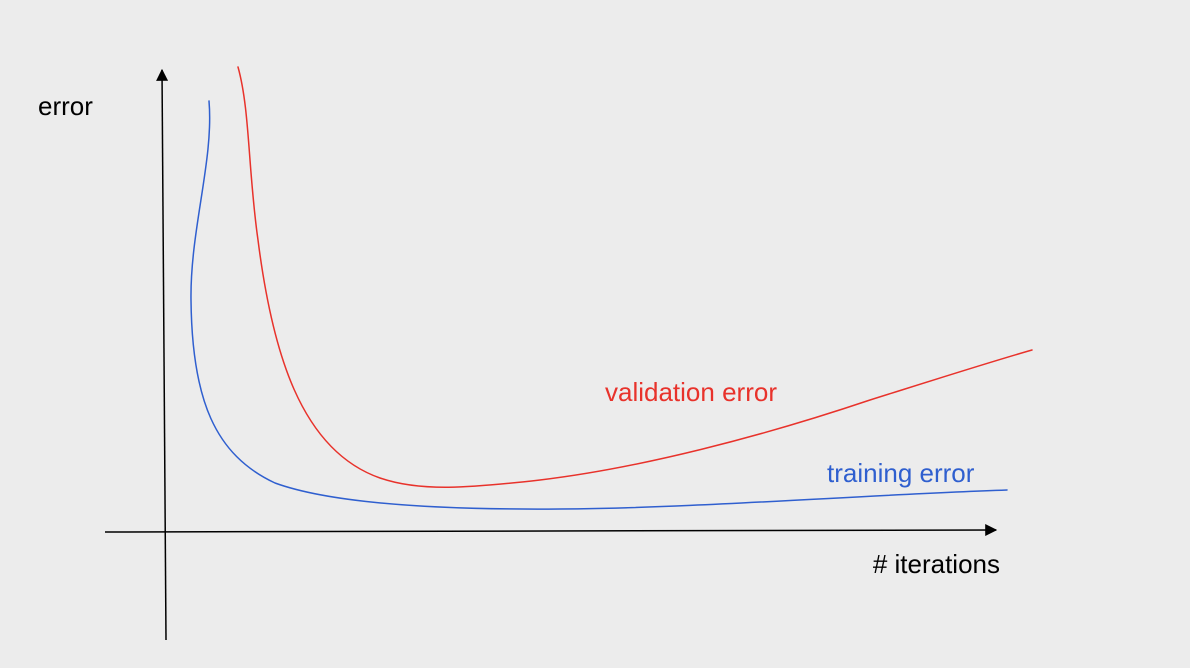 Image resolution: width=1190 pixels, height=668 pixels. I want to click on y-axis, so click(162, 354).